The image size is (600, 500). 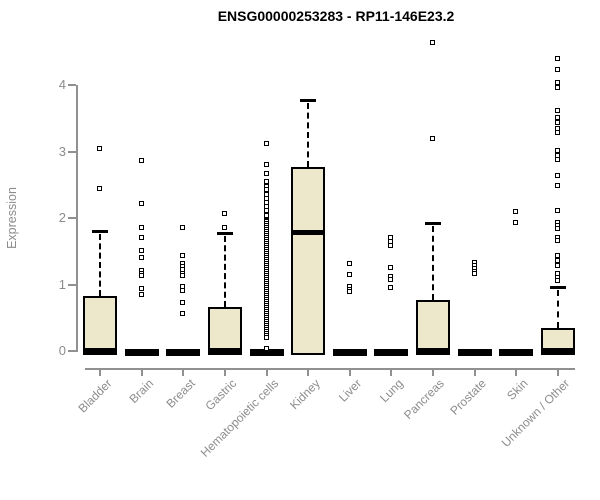 What do you see at coordinates (433, 224) in the screenshot?
I see `whisker-cap-pancreas` at bounding box center [433, 224].